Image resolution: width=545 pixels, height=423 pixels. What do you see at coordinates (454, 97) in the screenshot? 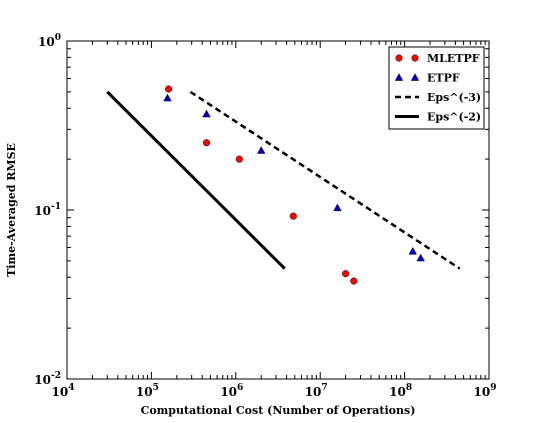
I see `legend-label: Eps^(-3)` at bounding box center [454, 97].